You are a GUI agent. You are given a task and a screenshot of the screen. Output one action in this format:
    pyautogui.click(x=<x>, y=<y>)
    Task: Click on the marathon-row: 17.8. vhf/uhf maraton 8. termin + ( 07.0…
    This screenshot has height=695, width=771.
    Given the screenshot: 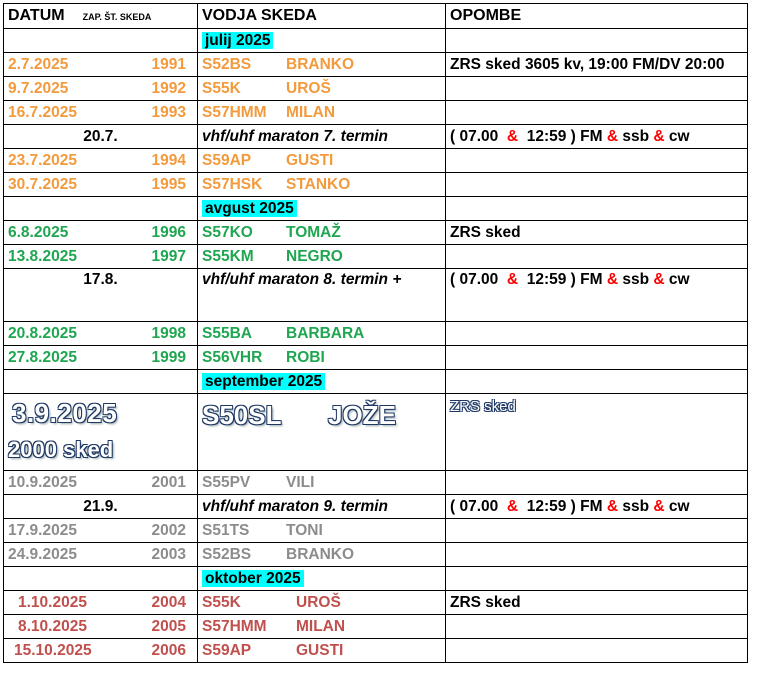 What is the action you would take?
    pyautogui.click(x=375, y=295)
    